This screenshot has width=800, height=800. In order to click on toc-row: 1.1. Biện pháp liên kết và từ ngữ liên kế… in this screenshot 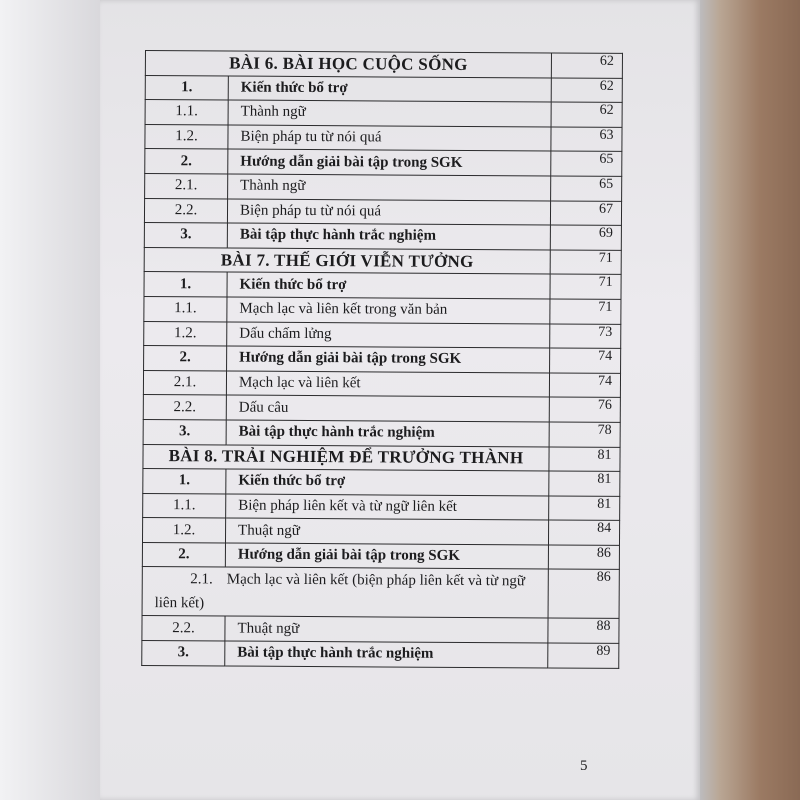, I will do `click(381, 507)`.